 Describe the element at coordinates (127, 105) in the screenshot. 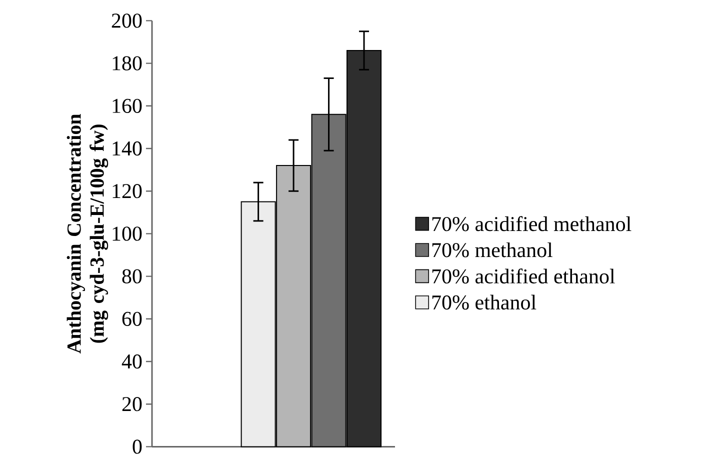

I see `y-tick-label: 160` at that location.